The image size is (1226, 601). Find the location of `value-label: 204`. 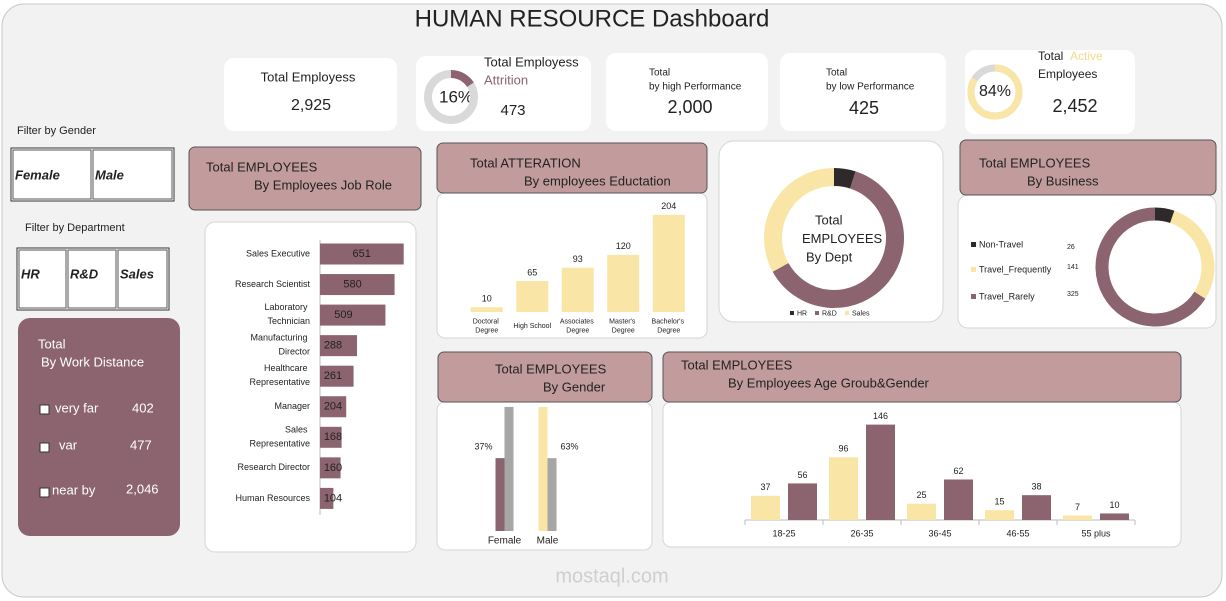

value-label: 204 is located at coordinates (668, 206).